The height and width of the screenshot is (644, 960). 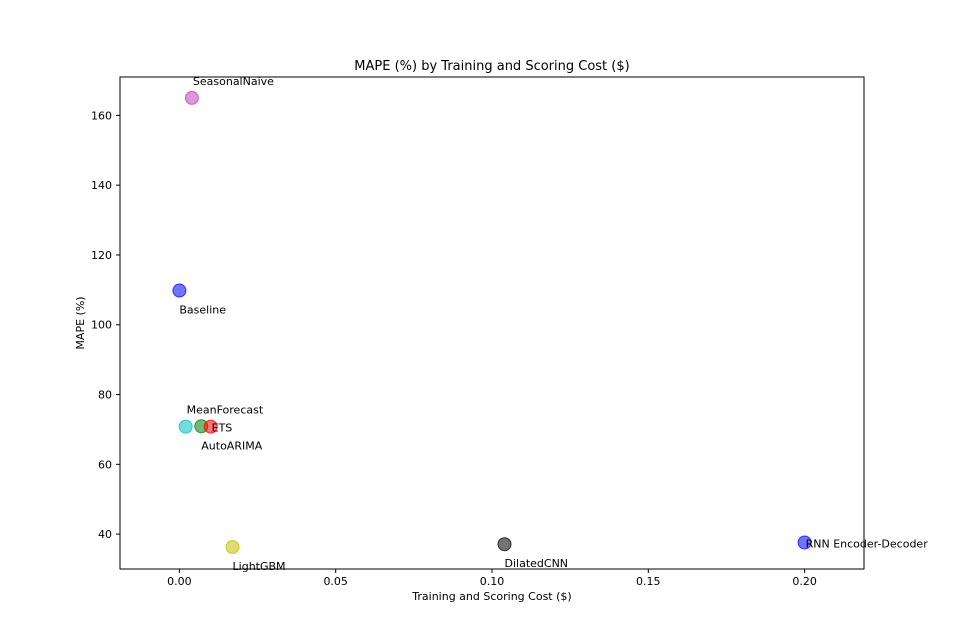 I want to click on y-tick-label: 120, so click(x=101, y=255).